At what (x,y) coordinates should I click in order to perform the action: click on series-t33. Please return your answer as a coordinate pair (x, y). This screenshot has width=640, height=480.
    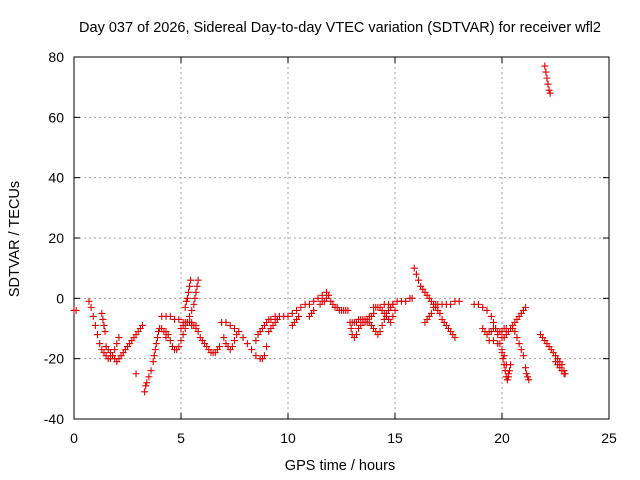
    Looking at the image, I should click on (560, 368).